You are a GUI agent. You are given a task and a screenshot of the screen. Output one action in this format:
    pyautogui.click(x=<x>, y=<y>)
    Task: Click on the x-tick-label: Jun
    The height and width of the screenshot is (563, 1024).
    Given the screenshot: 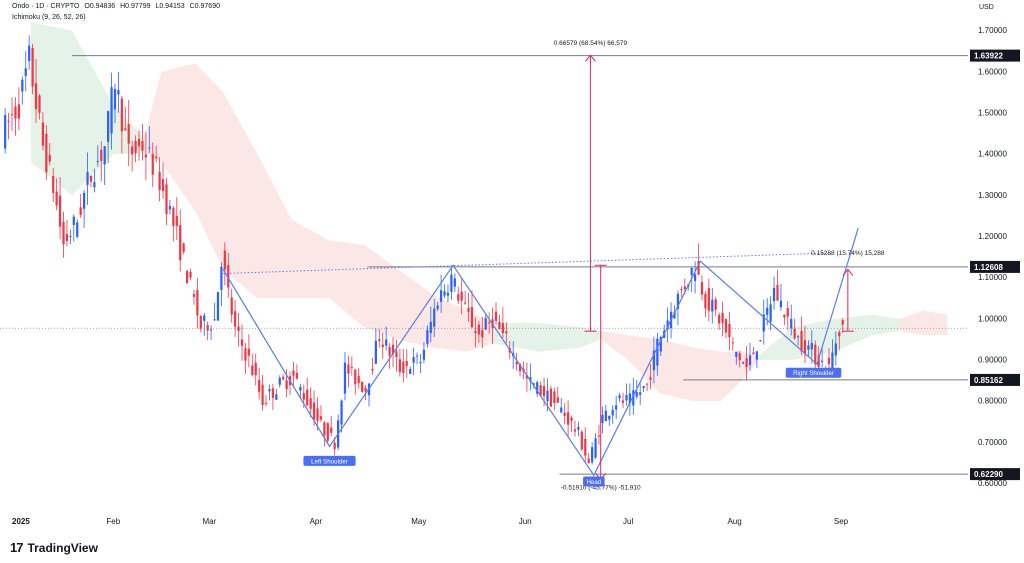 What is the action you would take?
    pyautogui.click(x=525, y=521)
    